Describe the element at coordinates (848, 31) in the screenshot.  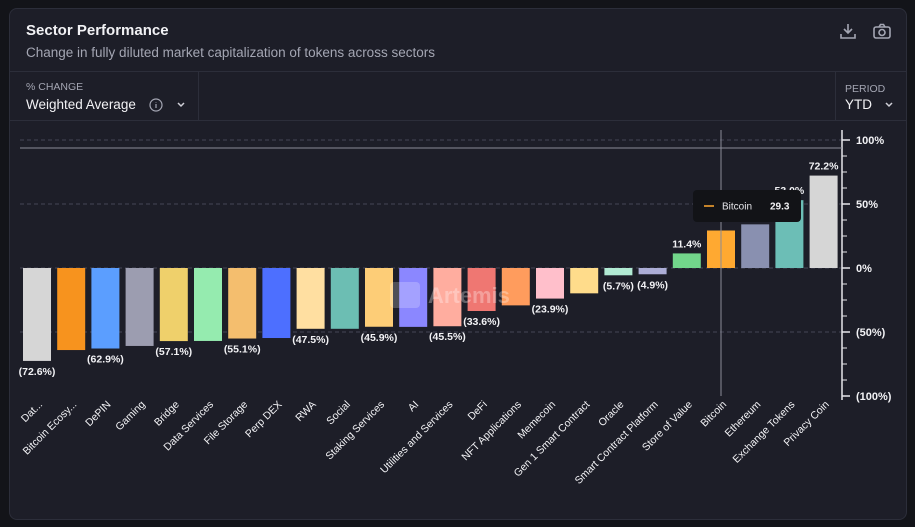
I see `download-icon` at that location.